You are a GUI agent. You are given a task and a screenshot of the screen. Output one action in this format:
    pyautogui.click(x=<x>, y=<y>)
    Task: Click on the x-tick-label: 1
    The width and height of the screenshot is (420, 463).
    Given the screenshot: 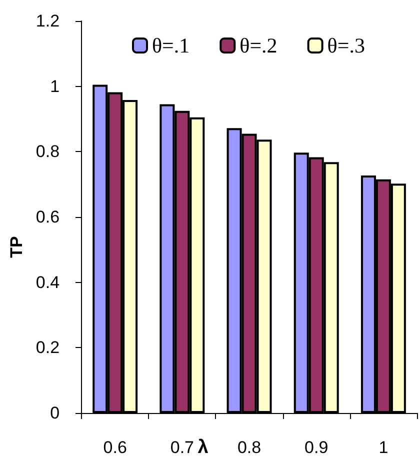 What is the action you would take?
    pyautogui.click(x=383, y=447)
    